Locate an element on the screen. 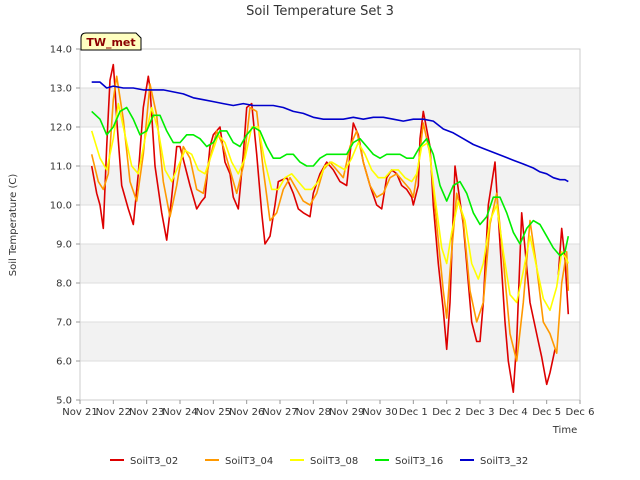 The width and height of the screenshot is (640, 480). x-tick-label: Dec 5 is located at coordinates (546, 412).